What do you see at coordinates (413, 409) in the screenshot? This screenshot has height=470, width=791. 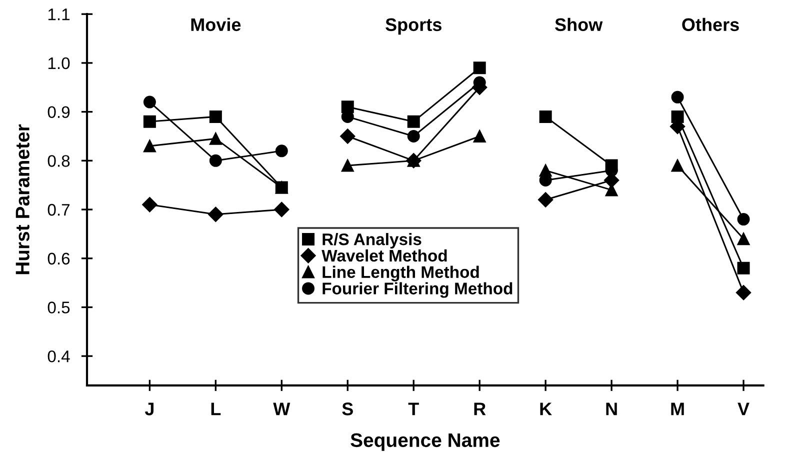 I see `x-tick-label: T` at bounding box center [413, 409].